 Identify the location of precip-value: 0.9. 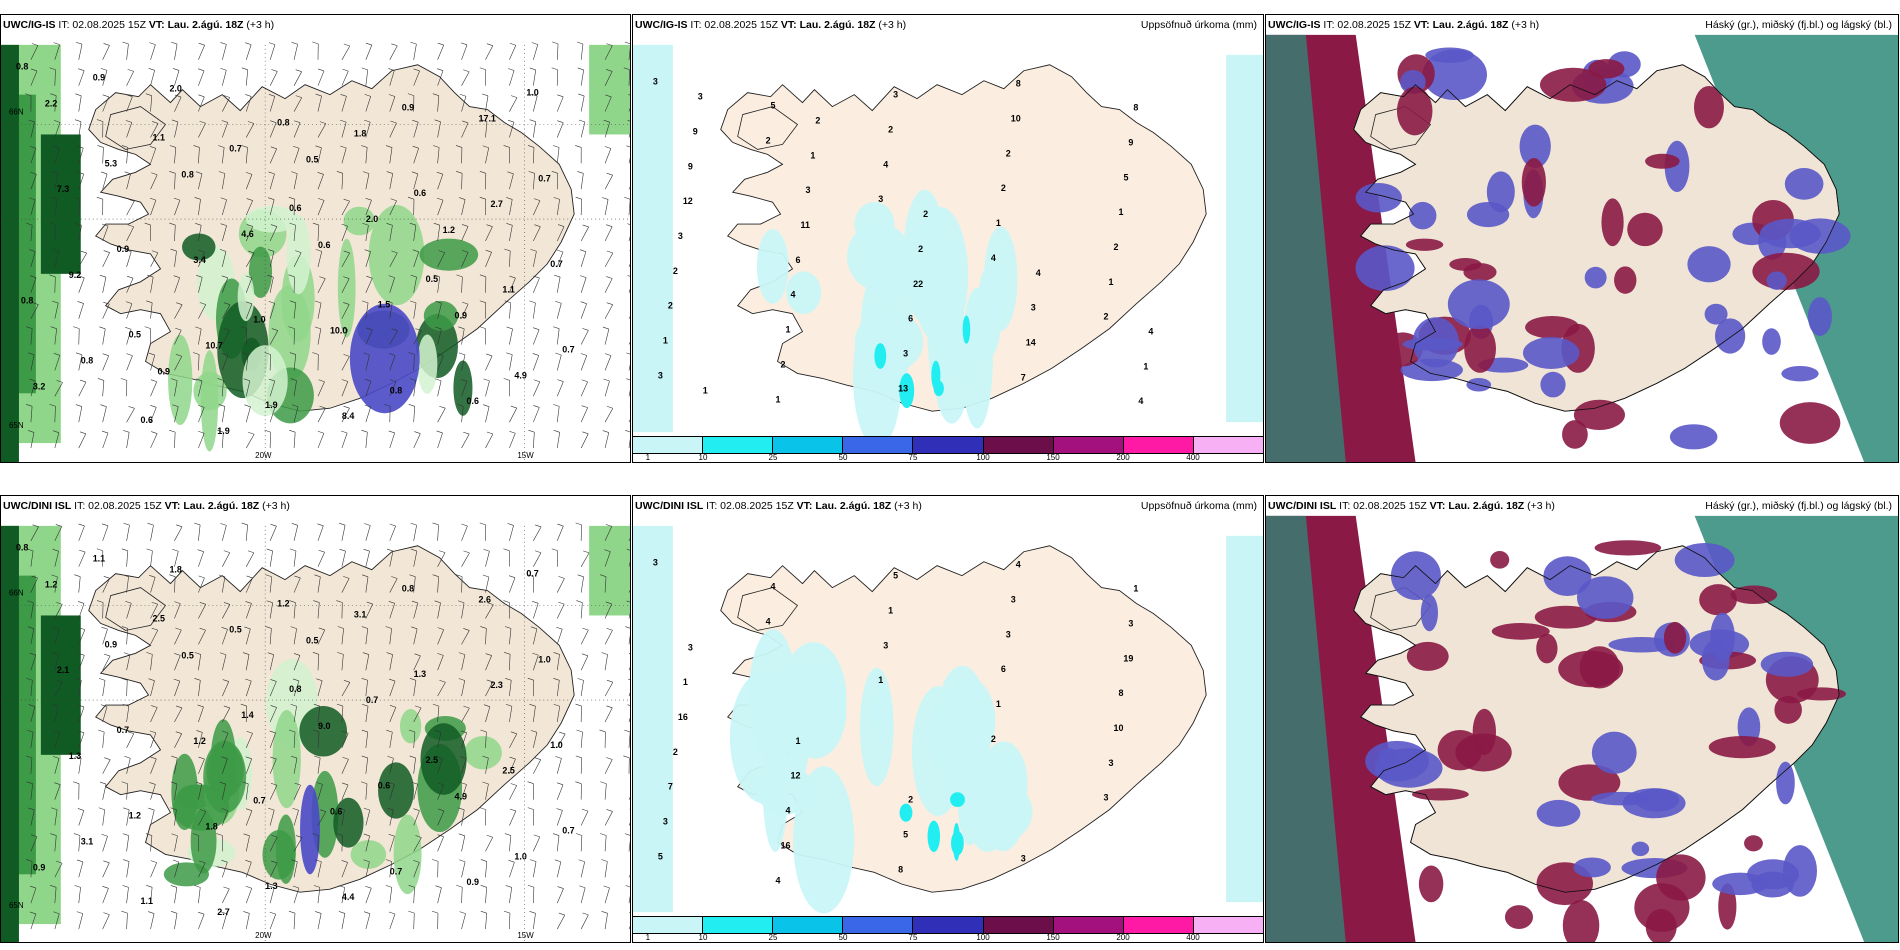
(461, 316).